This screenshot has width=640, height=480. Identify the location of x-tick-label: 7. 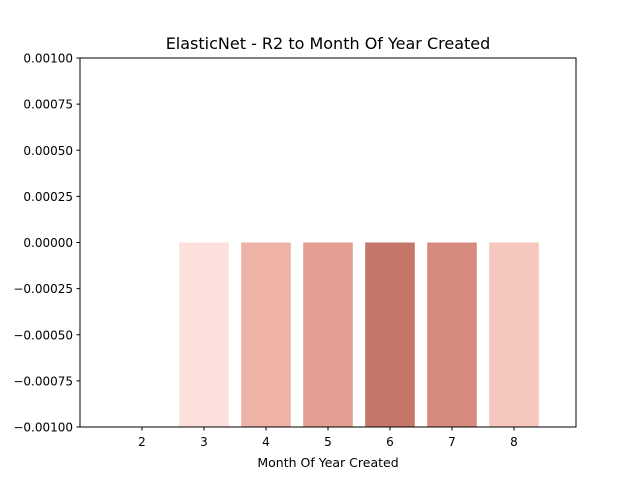
(452, 442).